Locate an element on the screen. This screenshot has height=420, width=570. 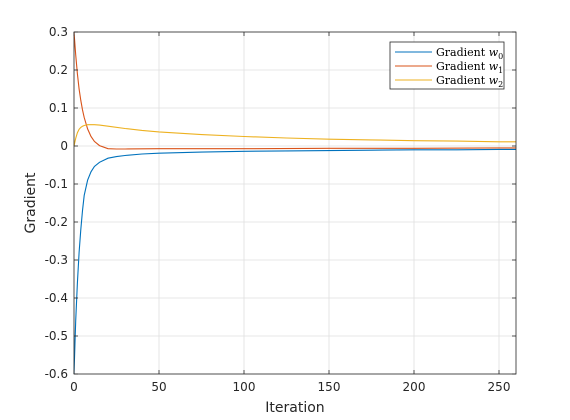
y-tick-label: 0.3 is located at coordinates (58, 32).